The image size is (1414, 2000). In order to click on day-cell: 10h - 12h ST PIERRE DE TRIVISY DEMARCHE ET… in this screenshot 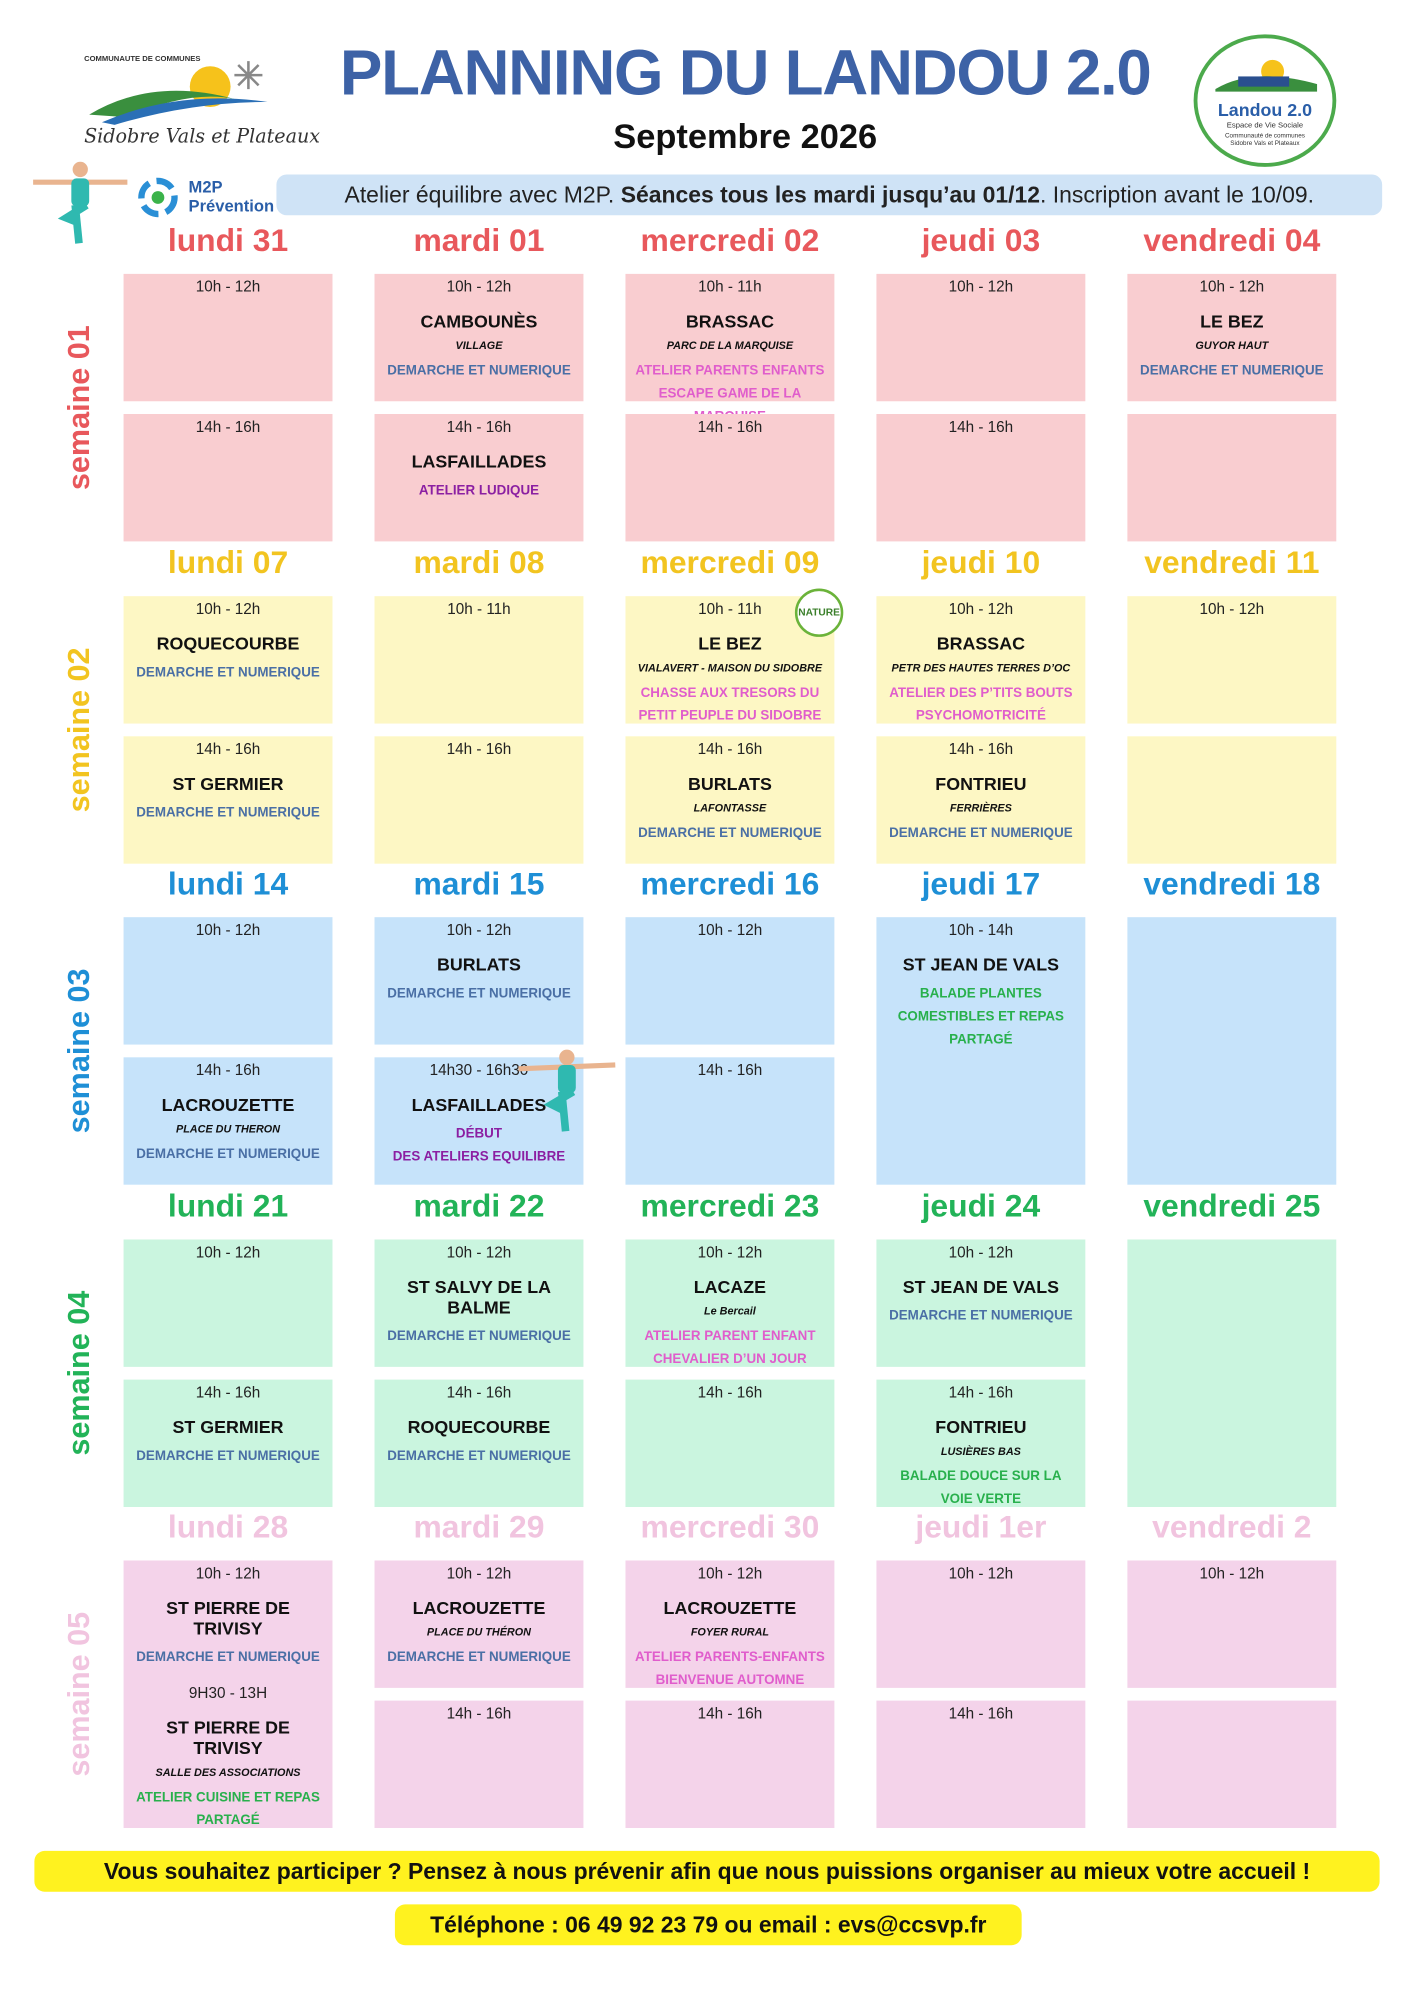, I will do `click(228, 1694)`.